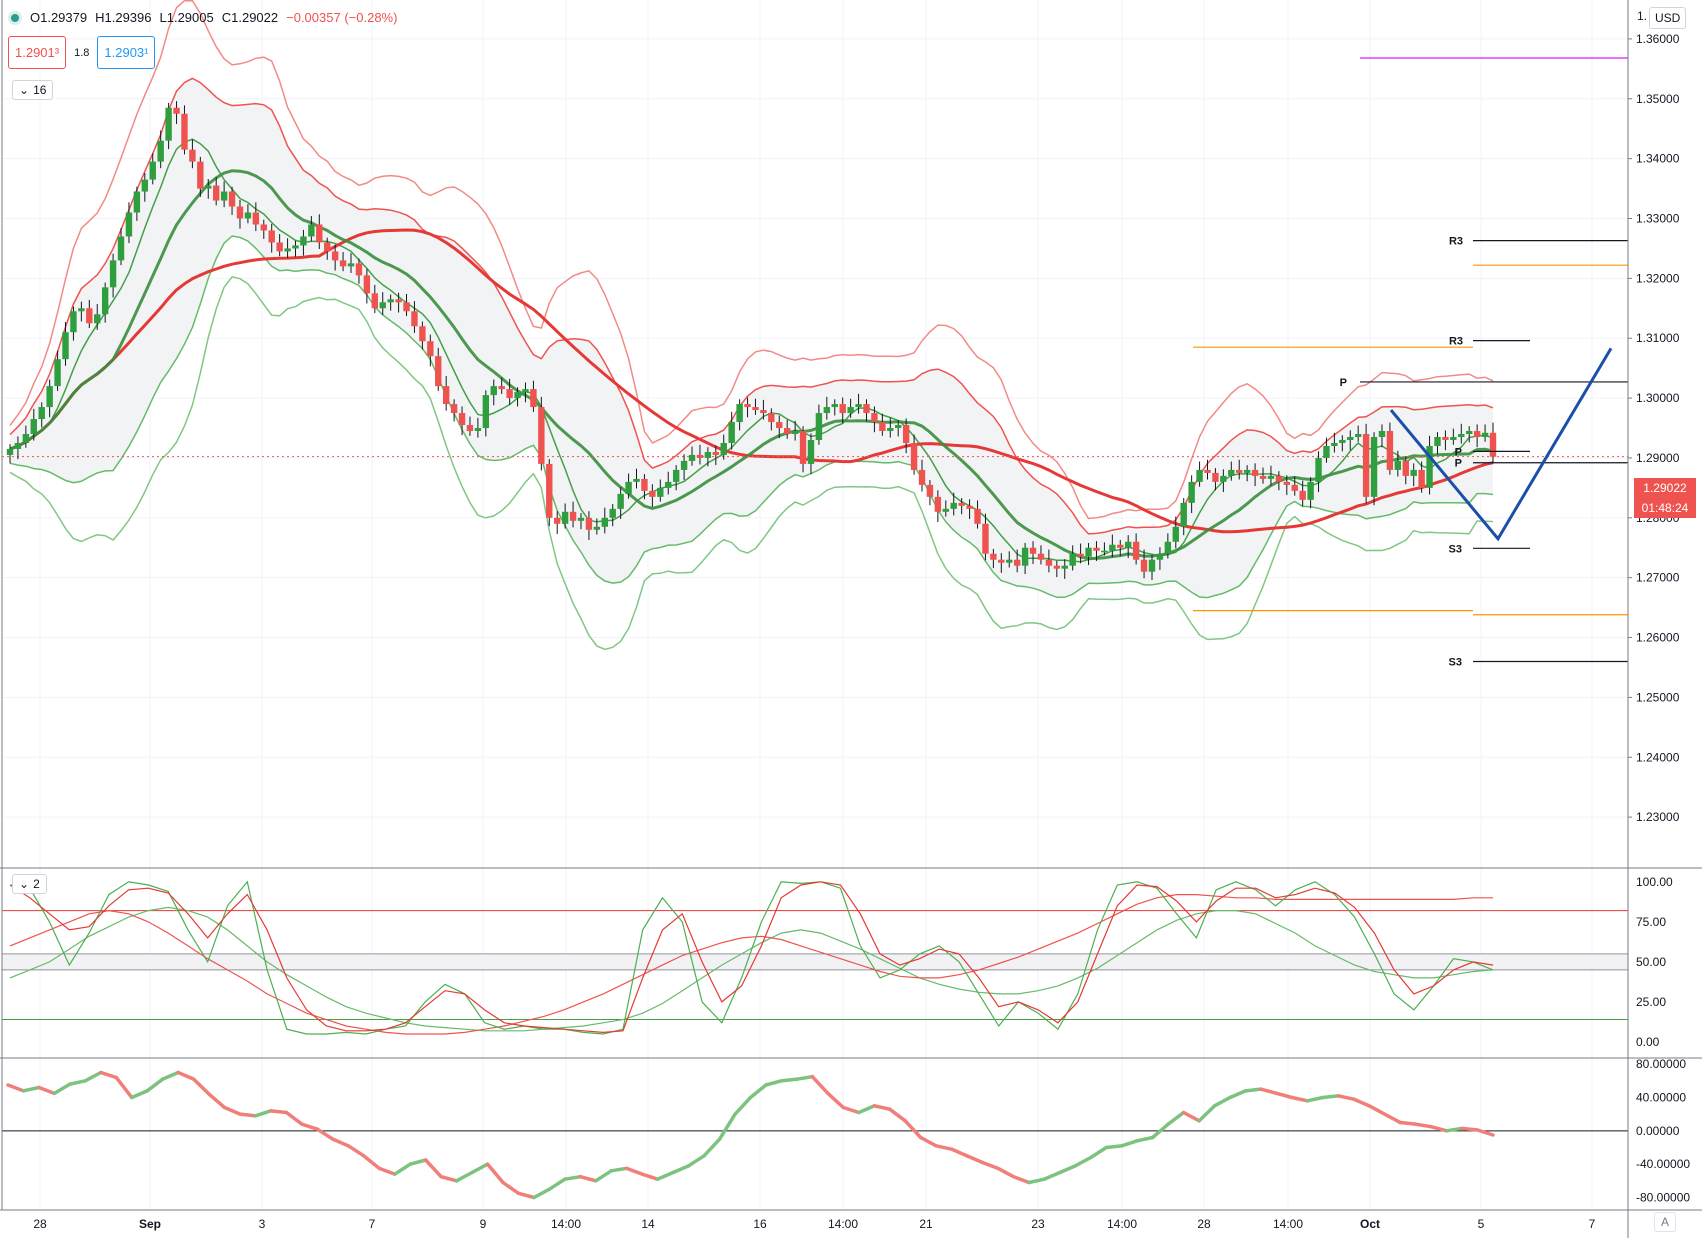 The image size is (1702, 1238). What do you see at coordinates (59, 17) in the screenshot?
I see `ohlc-open: O1.29379` at bounding box center [59, 17].